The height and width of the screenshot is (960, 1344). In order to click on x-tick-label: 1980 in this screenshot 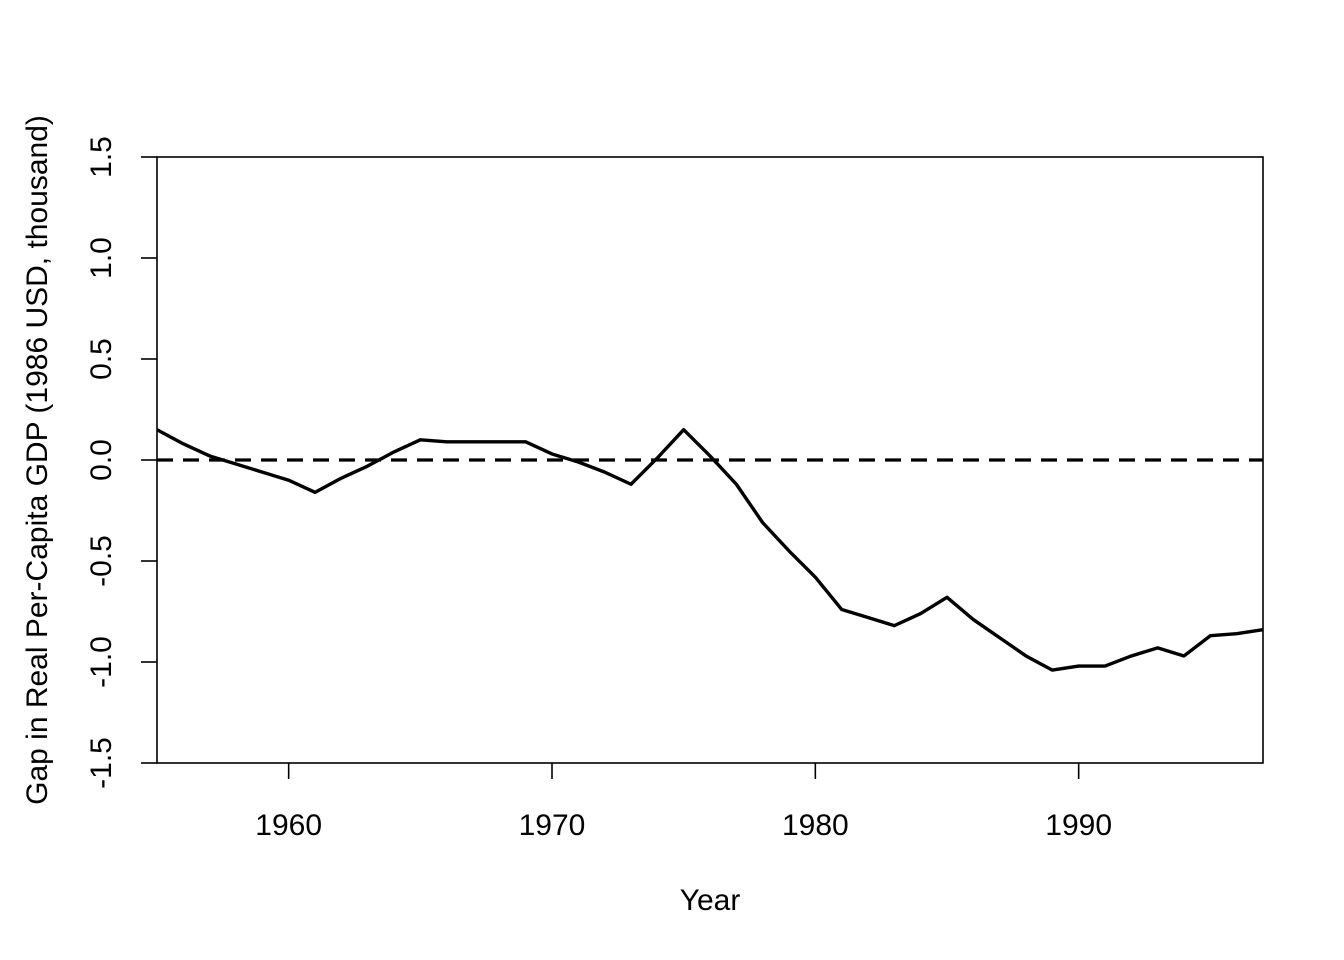, I will do `click(815, 825)`.